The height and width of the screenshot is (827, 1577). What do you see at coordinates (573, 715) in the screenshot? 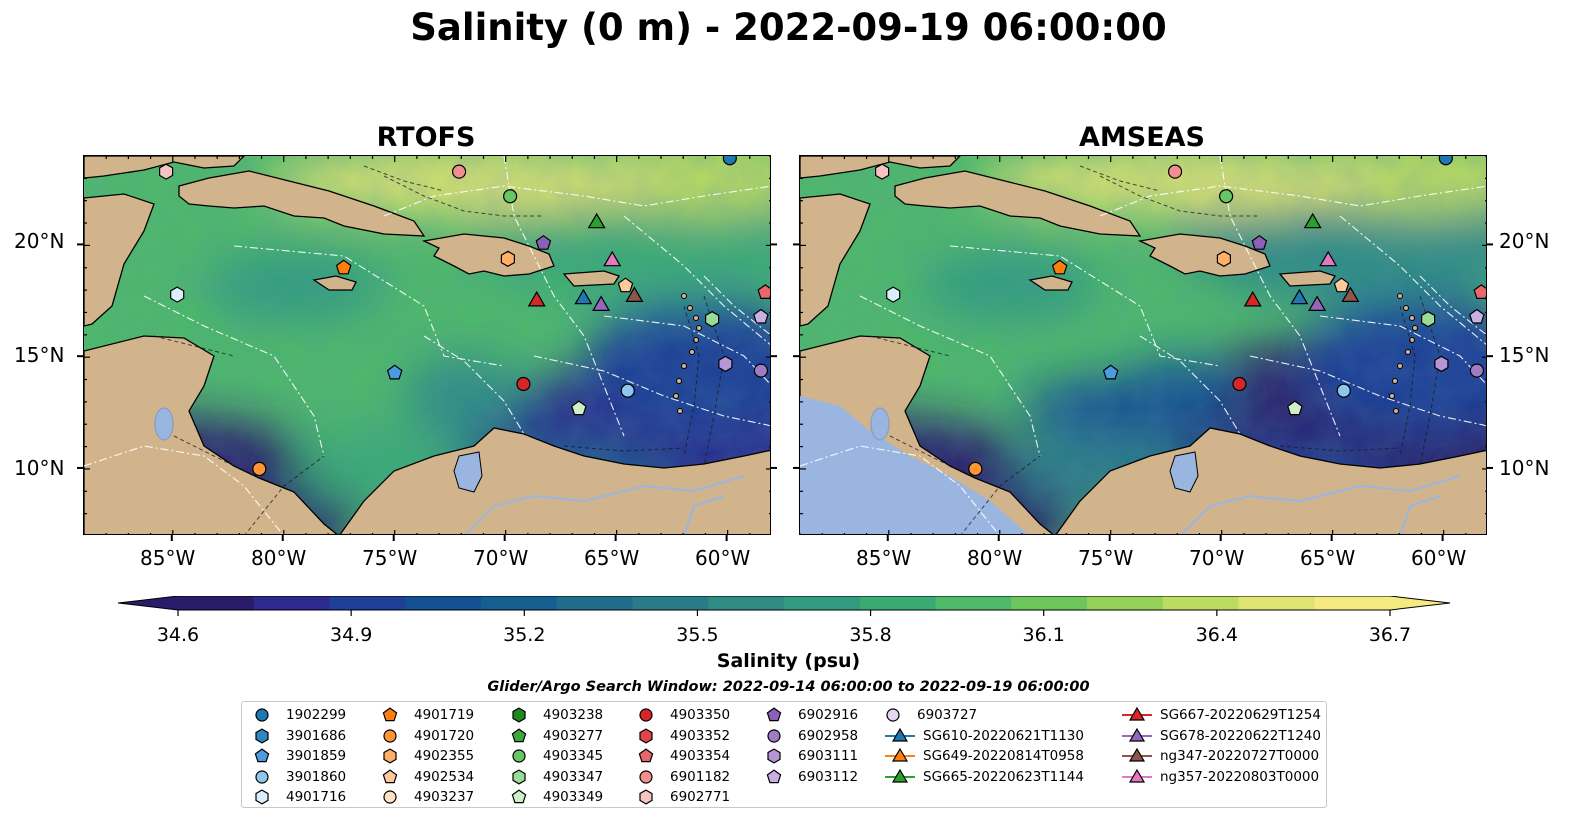
I see `legend-label: 4903238` at bounding box center [573, 715].